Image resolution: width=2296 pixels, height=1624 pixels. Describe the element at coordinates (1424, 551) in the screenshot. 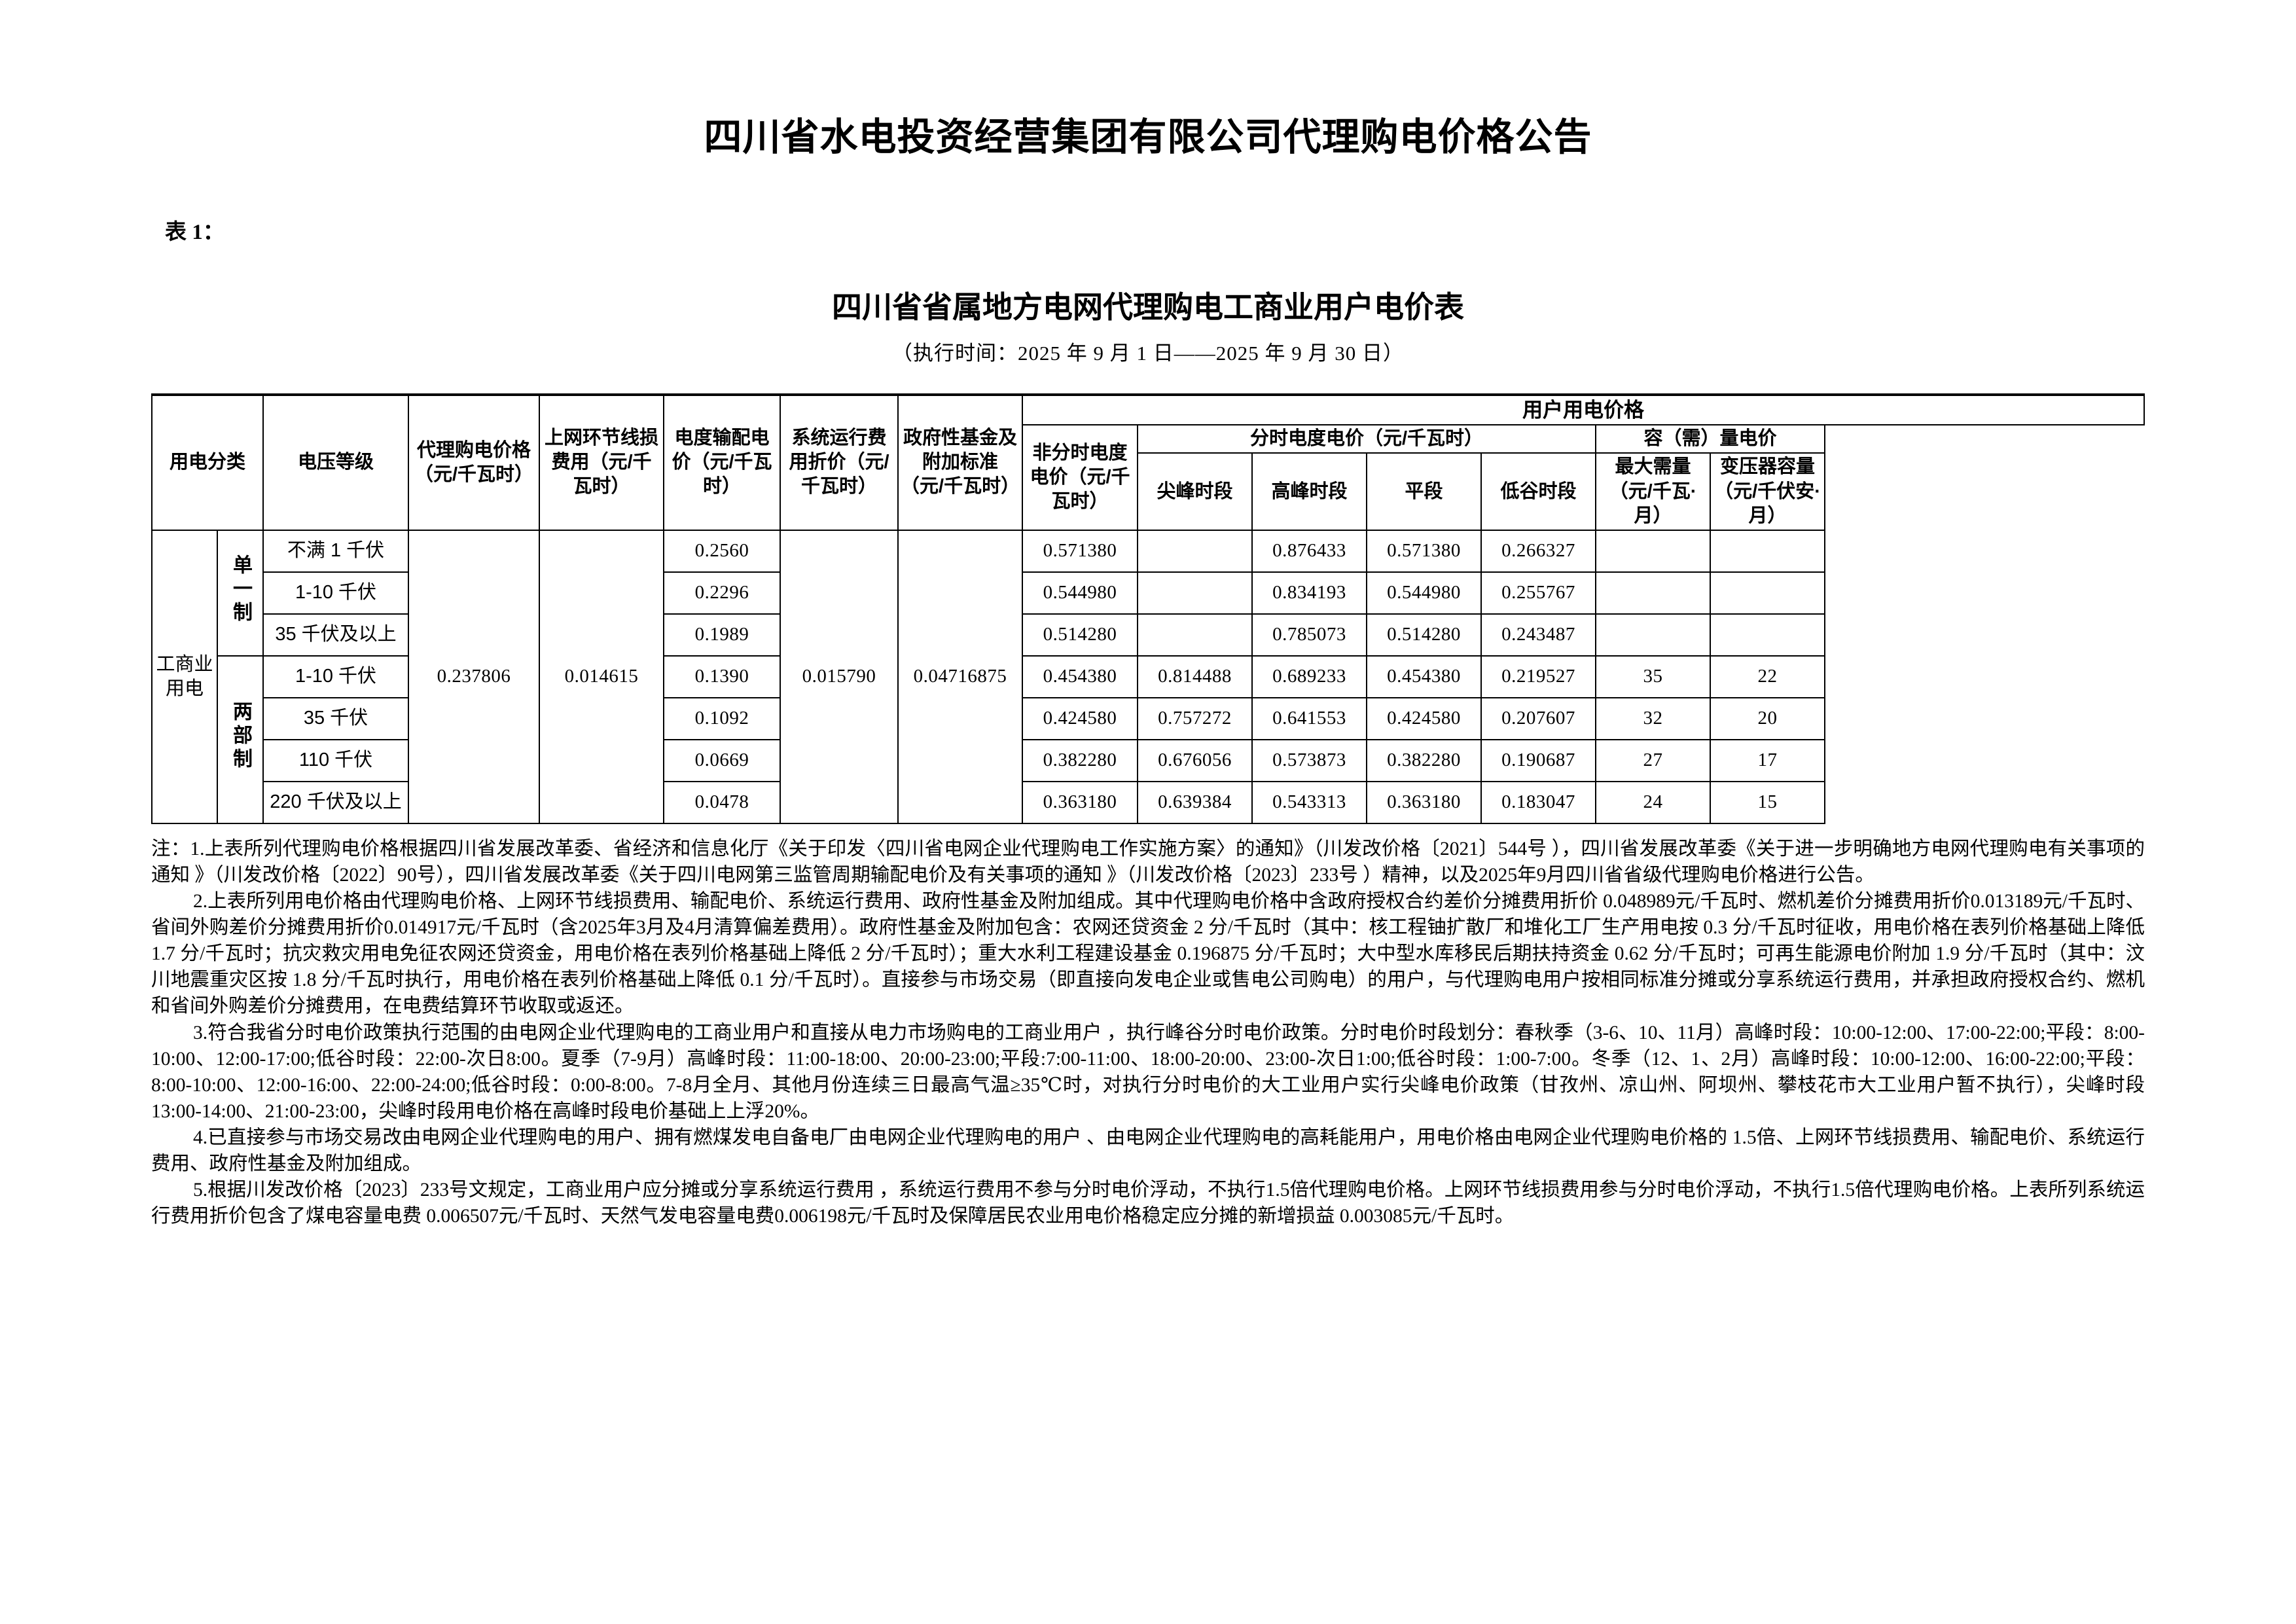

I see `cell-tou-flat: 0.571380` at that location.